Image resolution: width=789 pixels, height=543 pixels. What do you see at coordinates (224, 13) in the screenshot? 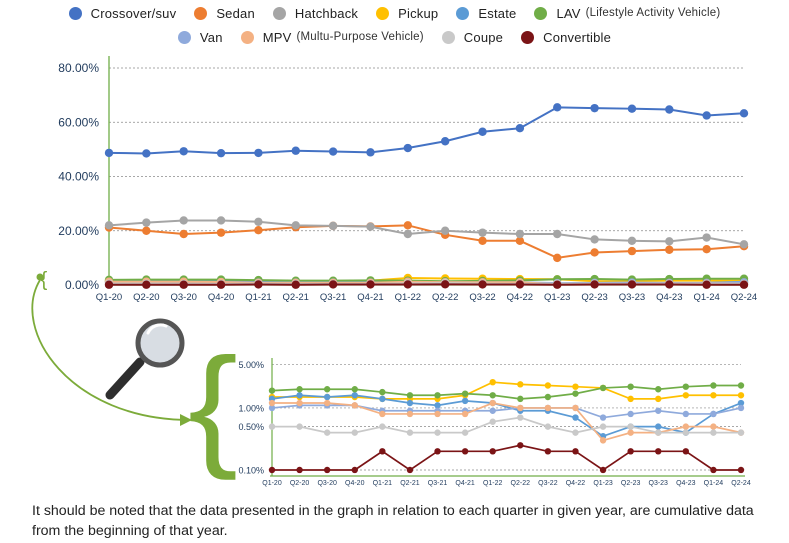
I see `legend-item: Sedan` at bounding box center [224, 13].